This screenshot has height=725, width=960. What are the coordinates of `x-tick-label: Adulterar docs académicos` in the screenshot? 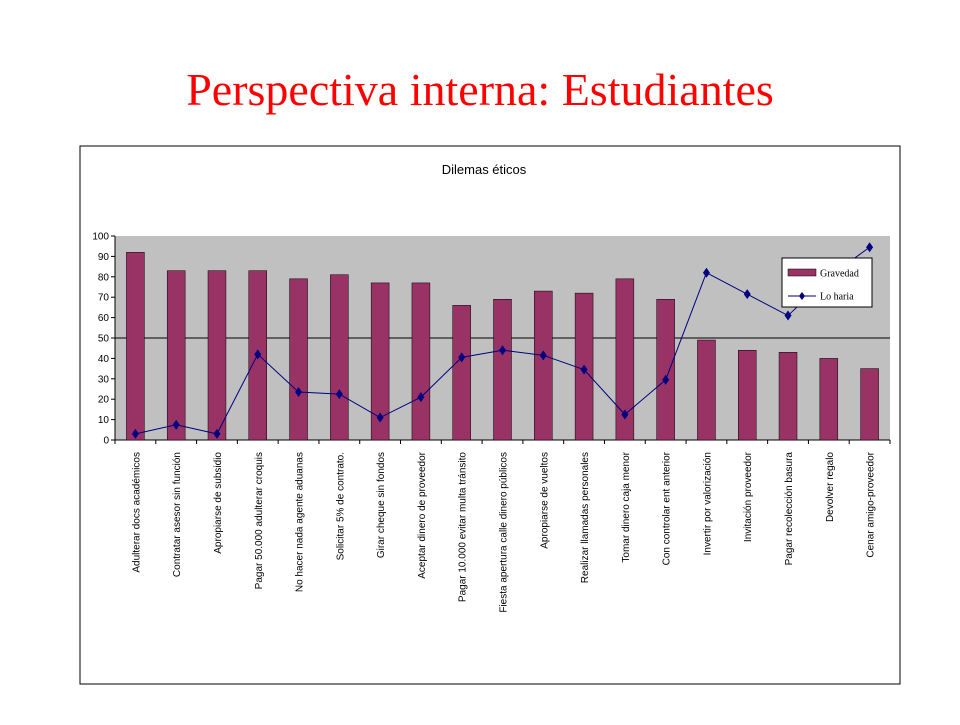 It's located at (136, 512).